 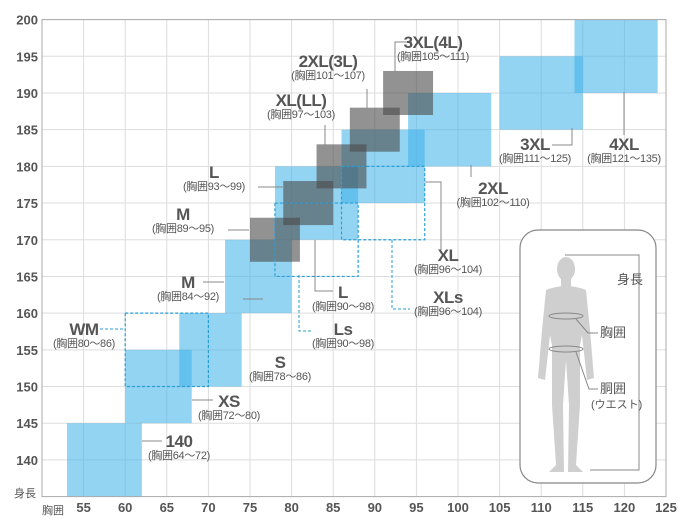 What do you see at coordinates (375, 507) in the screenshot?
I see `x-tick-label: 90` at bounding box center [375, 507].